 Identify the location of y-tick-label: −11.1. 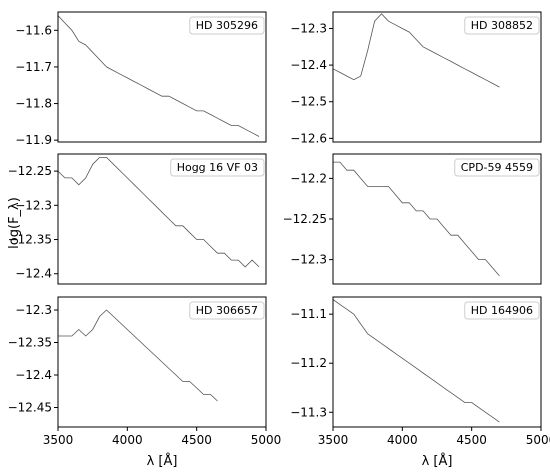
(308, 314).